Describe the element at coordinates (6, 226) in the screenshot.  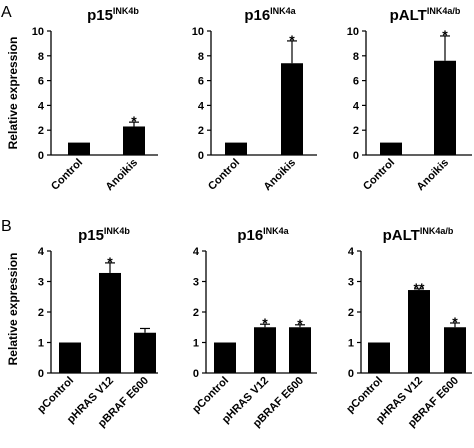
I see `panel-b-letter: B` at that location.